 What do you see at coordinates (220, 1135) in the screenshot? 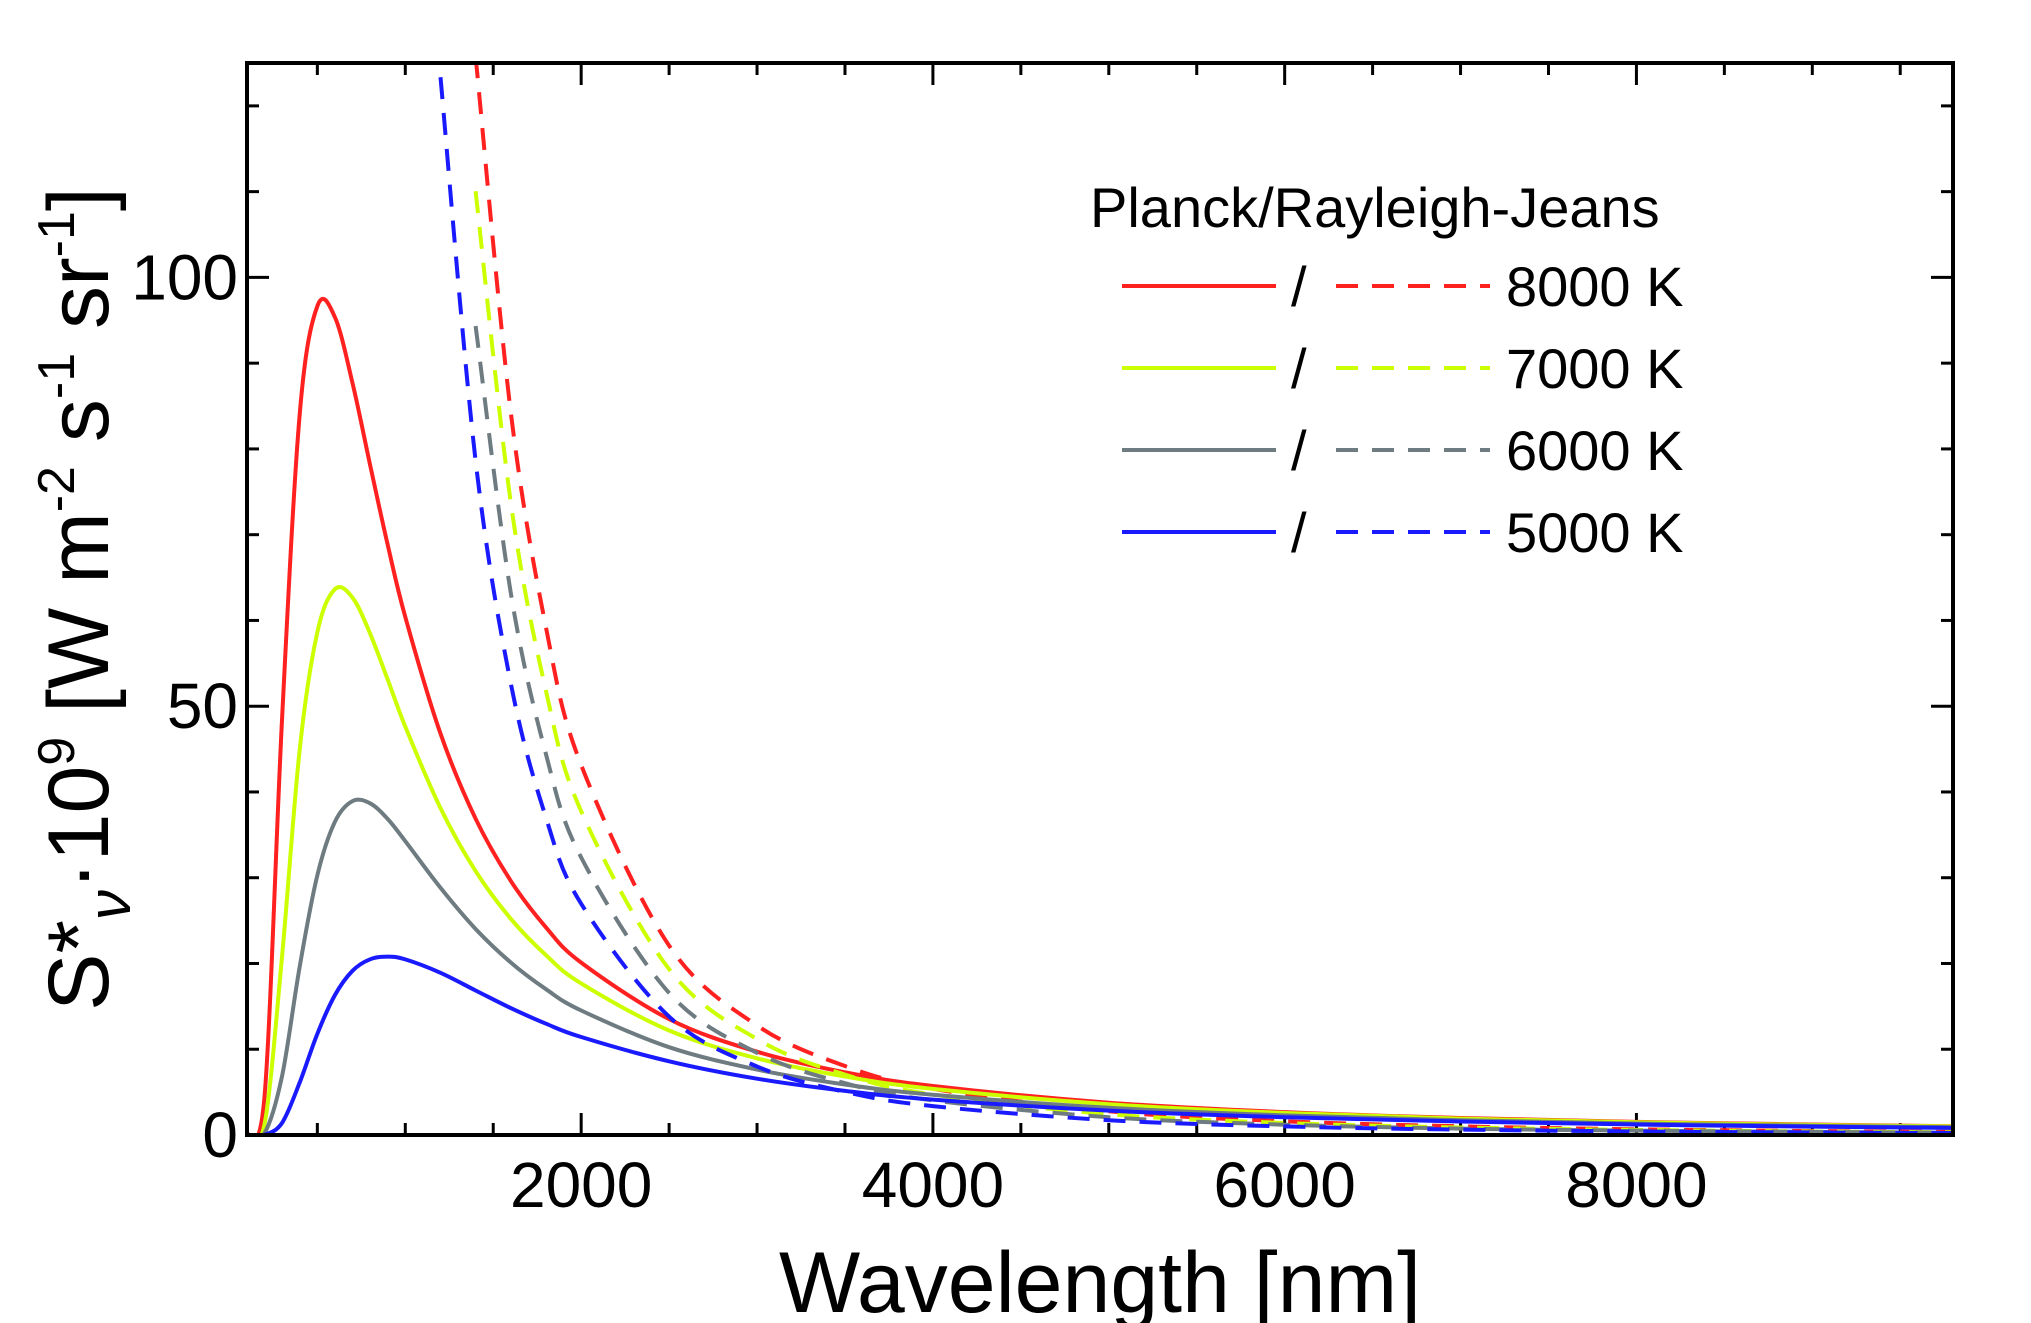
I see `y-tick-label: 0` at bounding box center [220, 1135].